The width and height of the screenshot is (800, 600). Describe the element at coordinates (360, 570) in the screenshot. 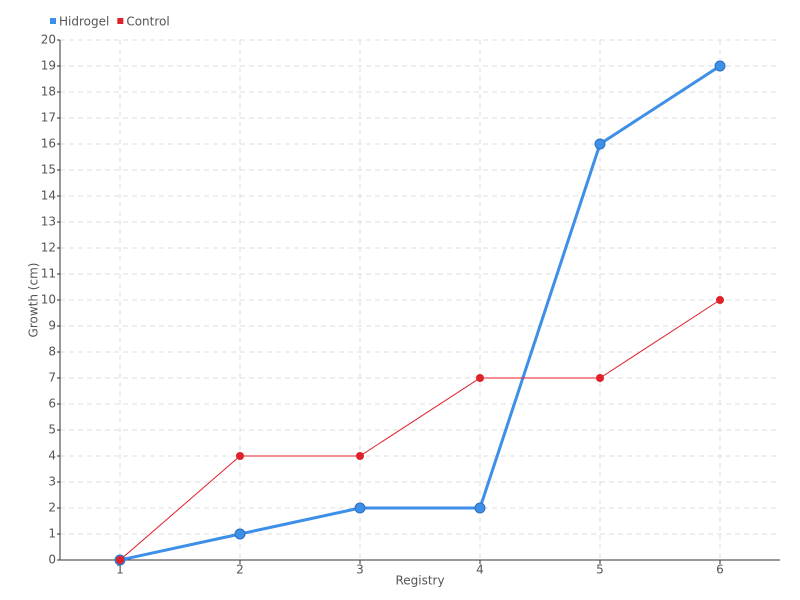

I see `x-tick-label: 3` at that location.